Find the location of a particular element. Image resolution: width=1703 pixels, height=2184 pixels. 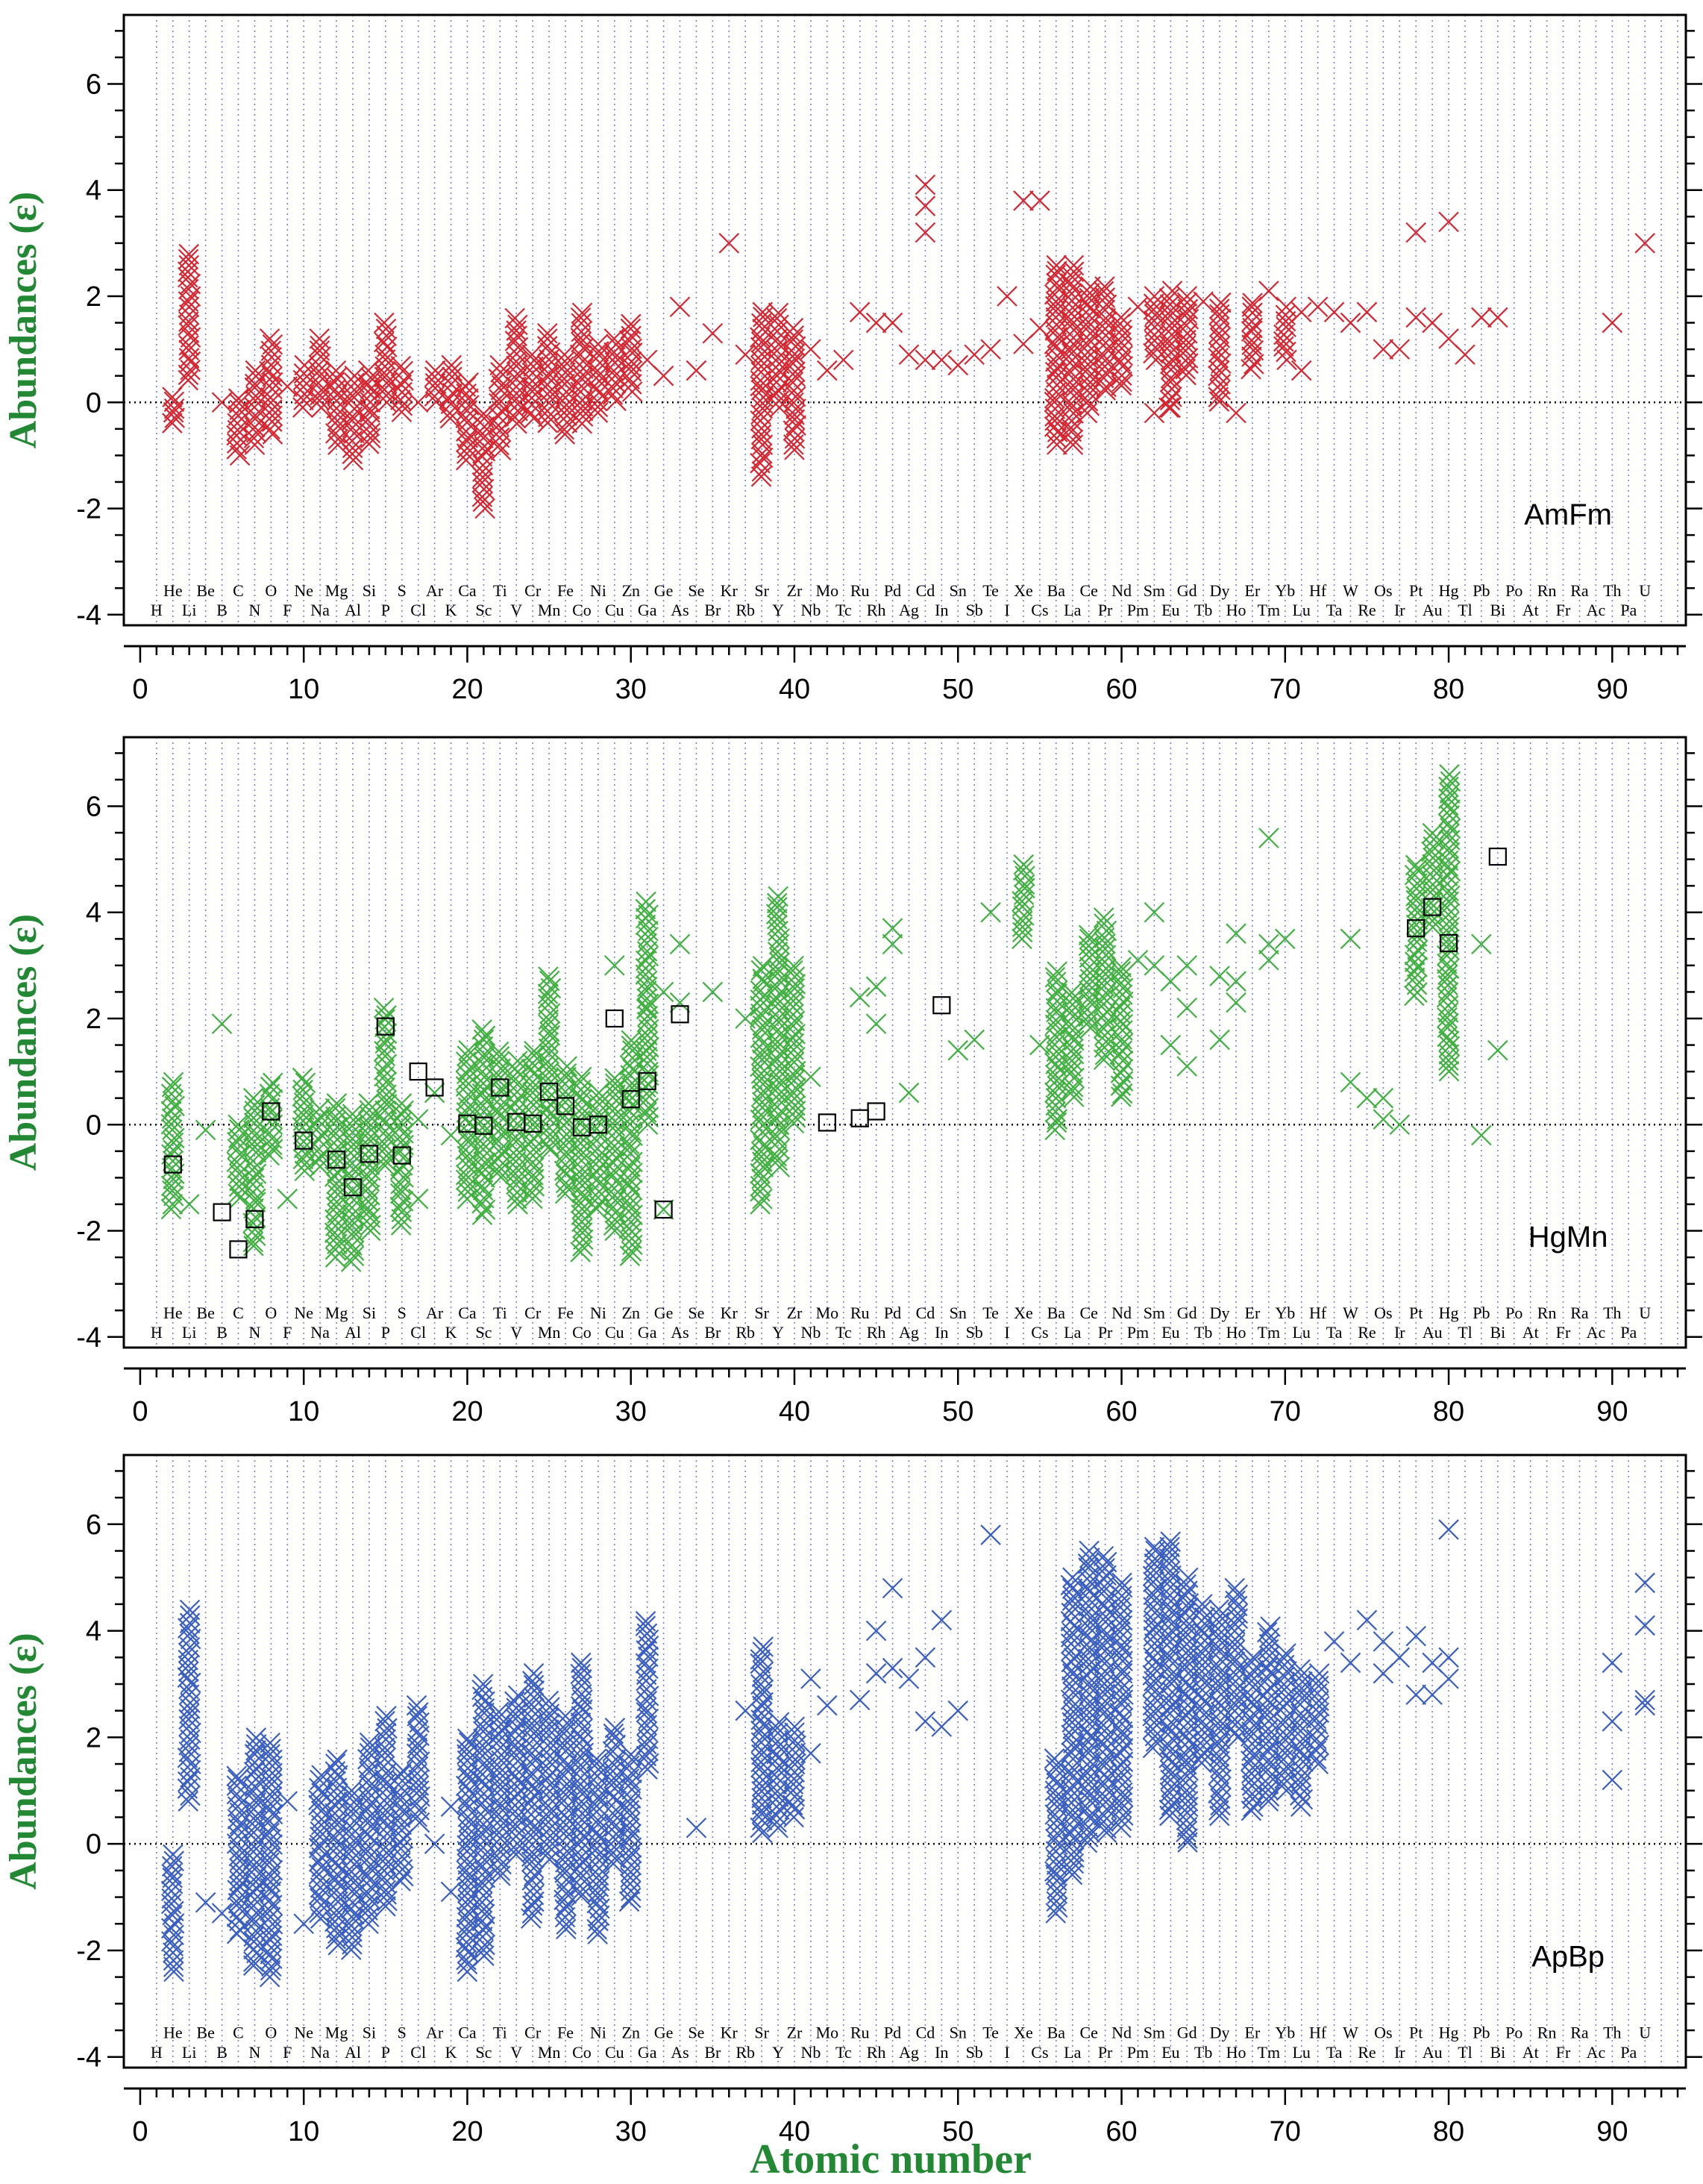

element-label: Tb is located at coordinates (1203, 610).